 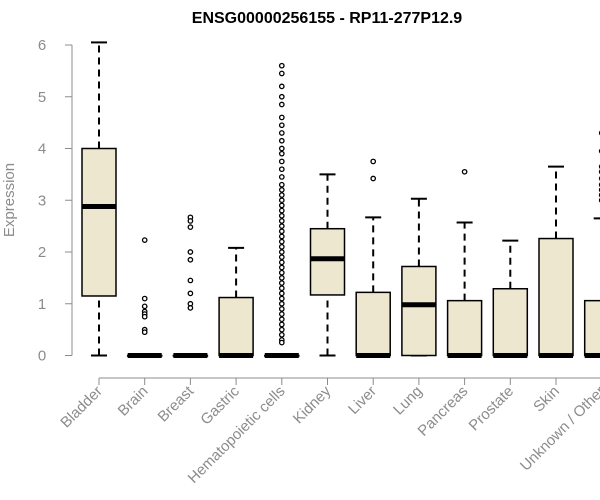 I want to click on y-tick-label: 4, so click(x=42, y=149).